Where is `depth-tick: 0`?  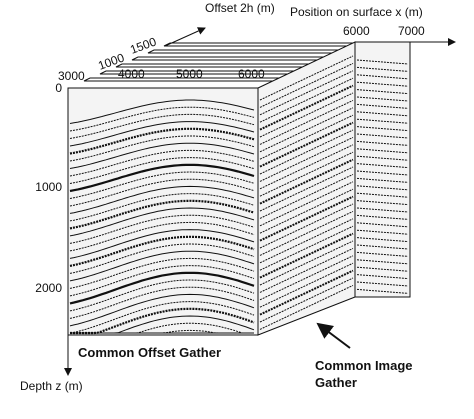 depth-tick: 0 is located at coordinates (58, 88).